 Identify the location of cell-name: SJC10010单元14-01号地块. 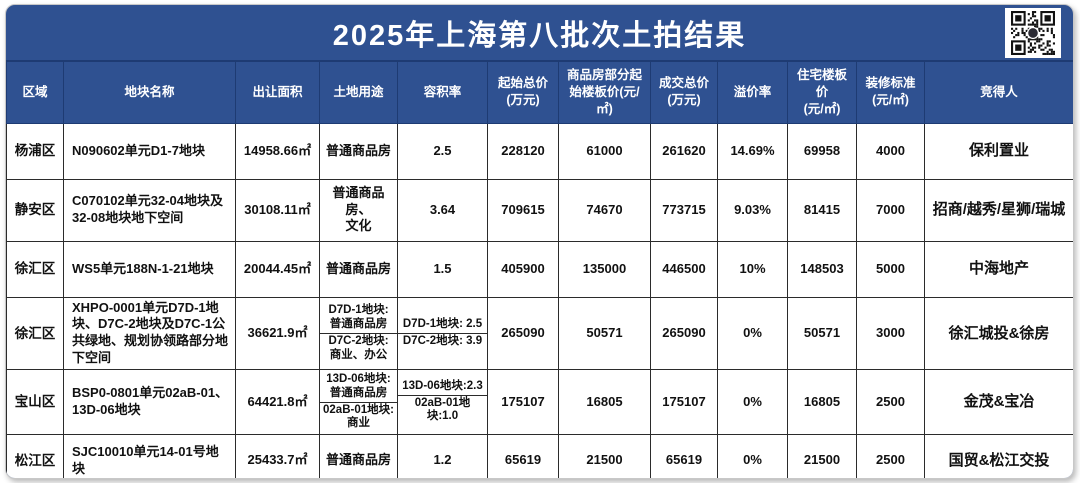
(149, 456).